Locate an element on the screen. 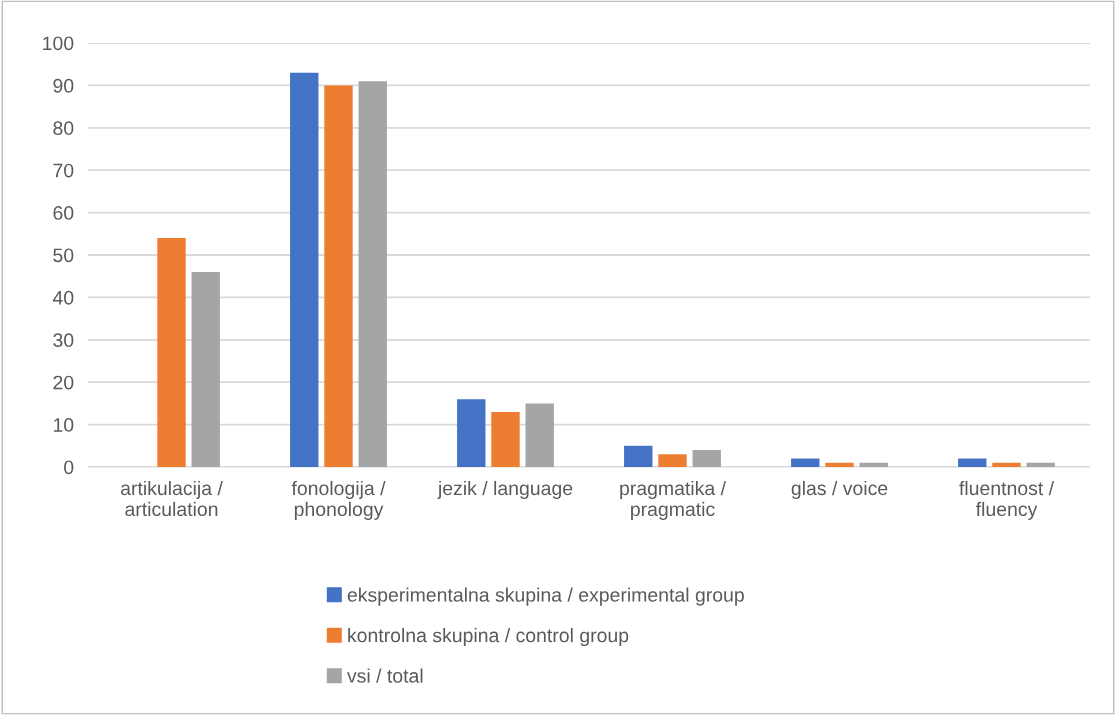 The width and height of the screenshot is (1116, 715). x-tick-label: fluentnost / fluency is located at coordinates (1007, 500).